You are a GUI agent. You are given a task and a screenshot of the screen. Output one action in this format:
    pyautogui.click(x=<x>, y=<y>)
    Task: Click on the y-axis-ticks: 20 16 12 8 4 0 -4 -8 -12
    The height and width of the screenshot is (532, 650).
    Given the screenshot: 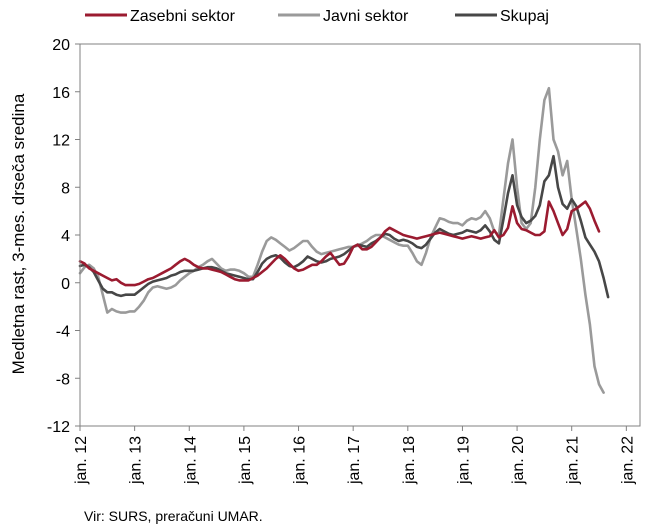 What is the action you would take?
    pyautogui.click(x=63, y=236)
    